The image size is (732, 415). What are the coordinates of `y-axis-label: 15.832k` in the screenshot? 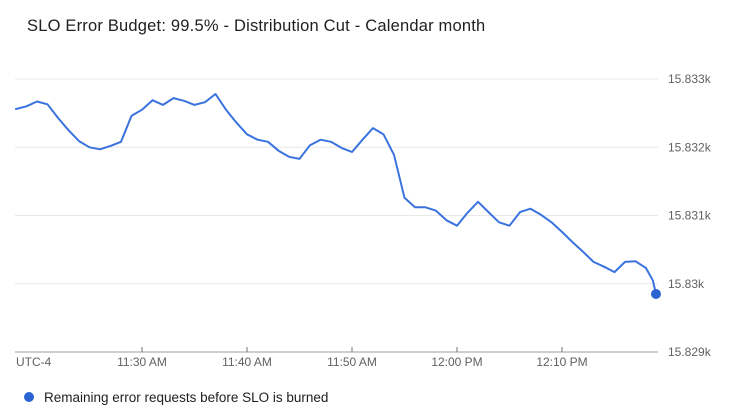 It's located at (690, 147).